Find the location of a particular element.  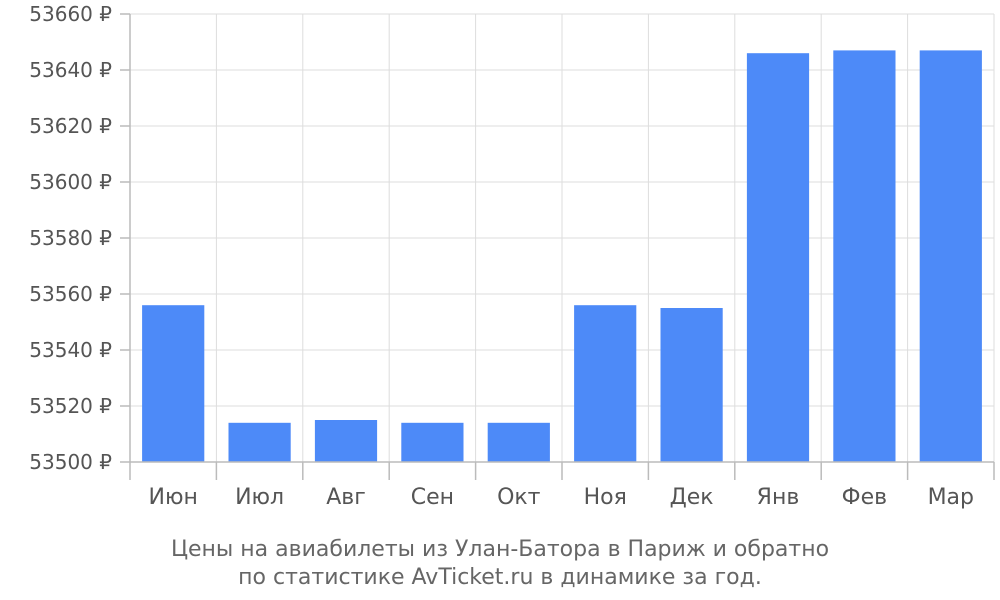

x-tick-label: Ноя is located at coordinates (605, 497).